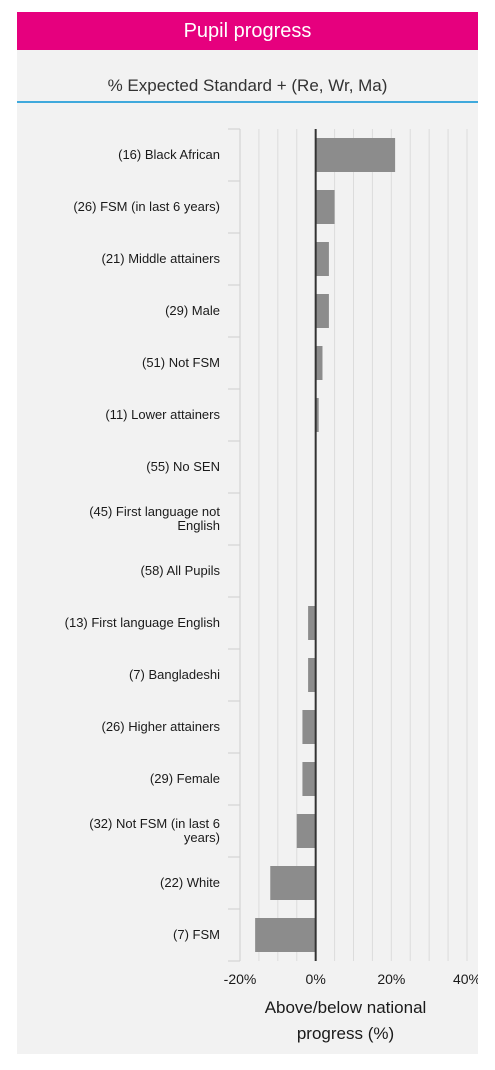 This screenshot has width=495, height=1070. Describe the element at coordinates (316, 979) in the screenshot. I see `x-tick-label: 0%` at that location.